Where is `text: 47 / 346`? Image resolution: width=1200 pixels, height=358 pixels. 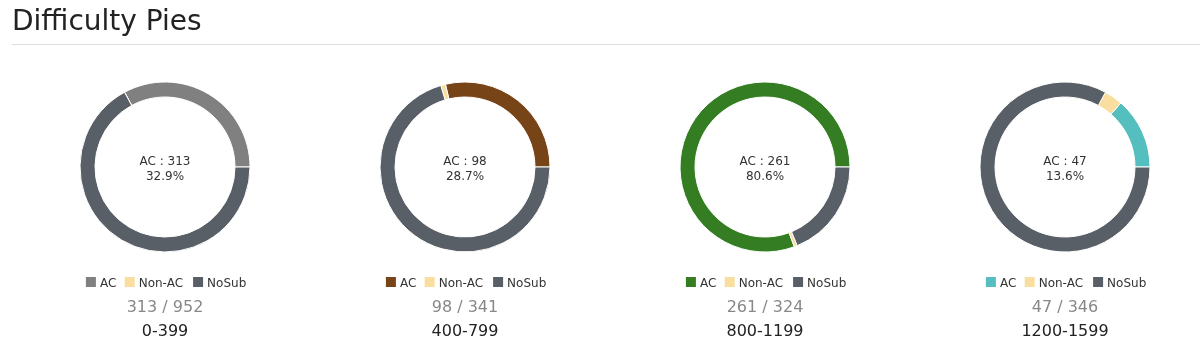
text: 47 / 346 is located at coordinates (1065, 306).